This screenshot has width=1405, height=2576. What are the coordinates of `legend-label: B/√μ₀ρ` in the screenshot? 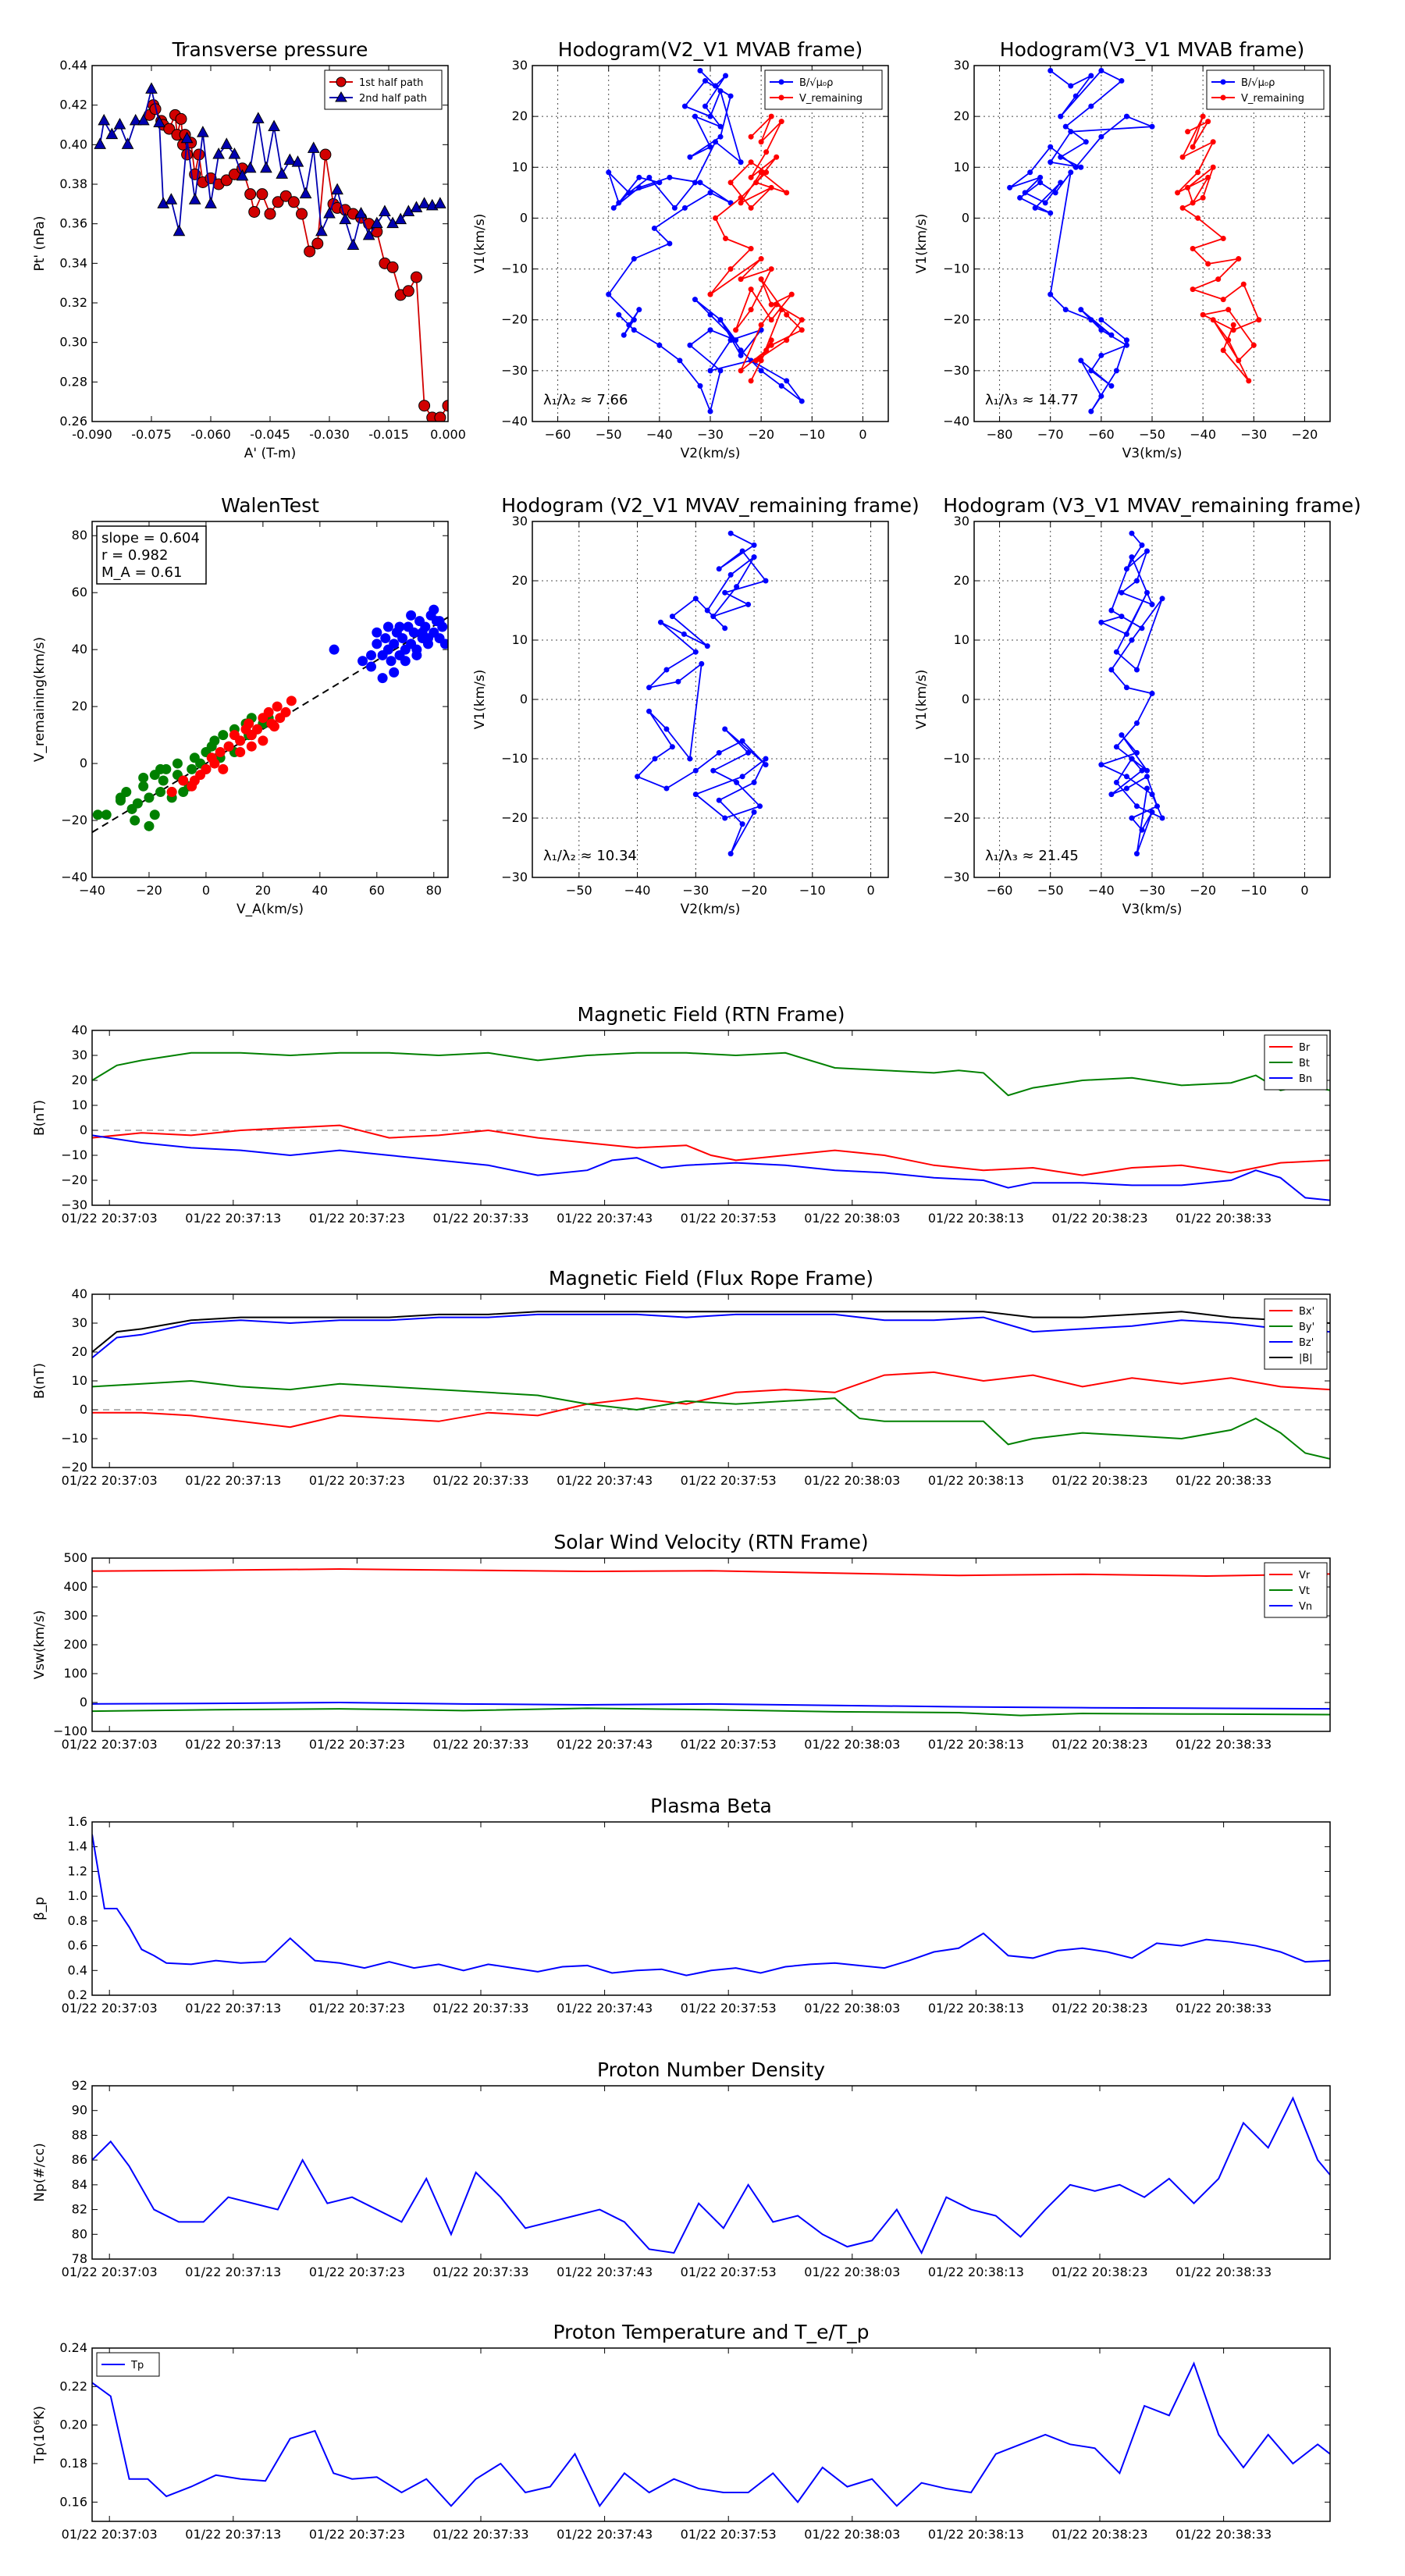 It's located at (1258, 83).